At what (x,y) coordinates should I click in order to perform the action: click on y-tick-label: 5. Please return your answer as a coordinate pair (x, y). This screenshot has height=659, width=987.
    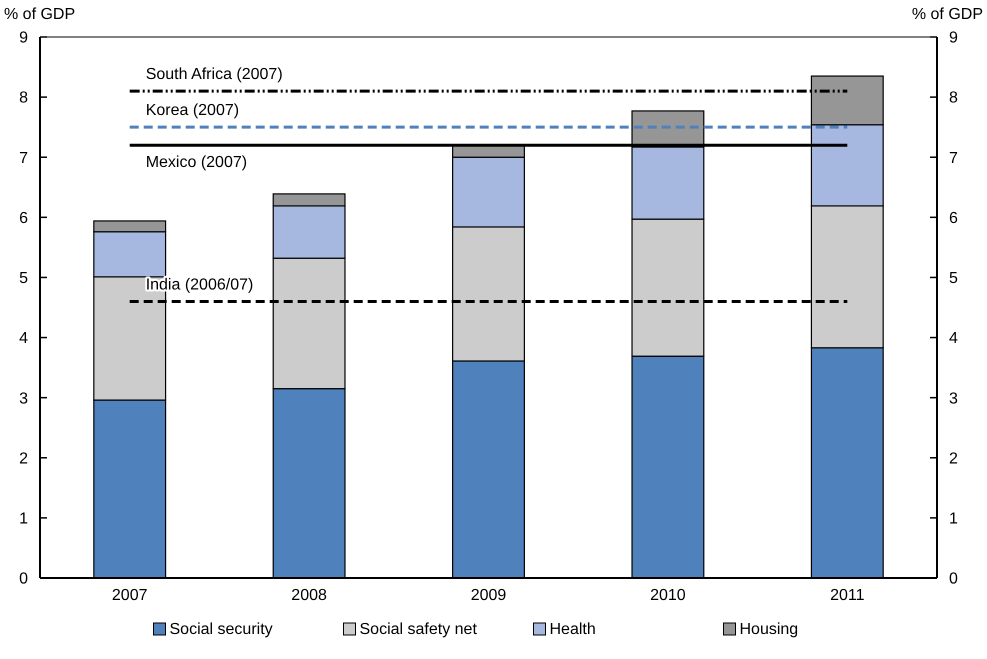
    Looking at the image, I should click on (23, 279).